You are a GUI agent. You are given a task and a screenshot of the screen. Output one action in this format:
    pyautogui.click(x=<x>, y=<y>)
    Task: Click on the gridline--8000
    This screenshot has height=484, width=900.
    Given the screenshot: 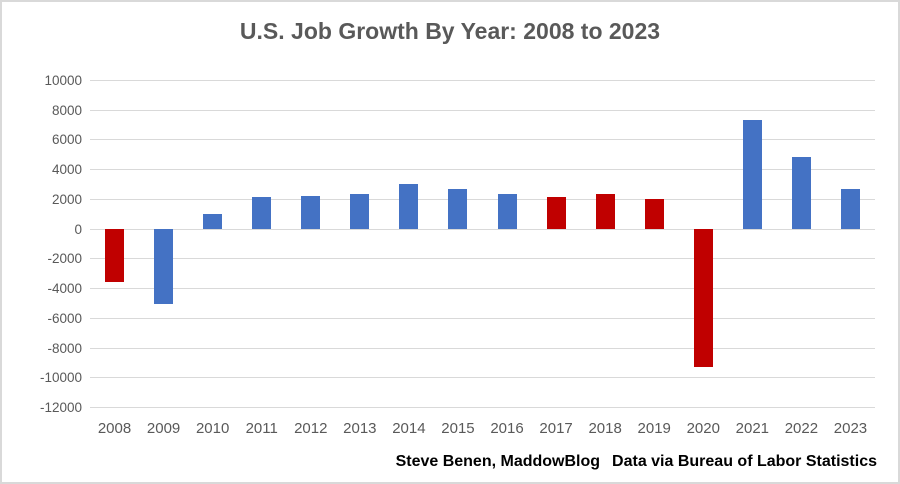 What is the action you would take?
    pyautogui.click(x=482, y=348)
    